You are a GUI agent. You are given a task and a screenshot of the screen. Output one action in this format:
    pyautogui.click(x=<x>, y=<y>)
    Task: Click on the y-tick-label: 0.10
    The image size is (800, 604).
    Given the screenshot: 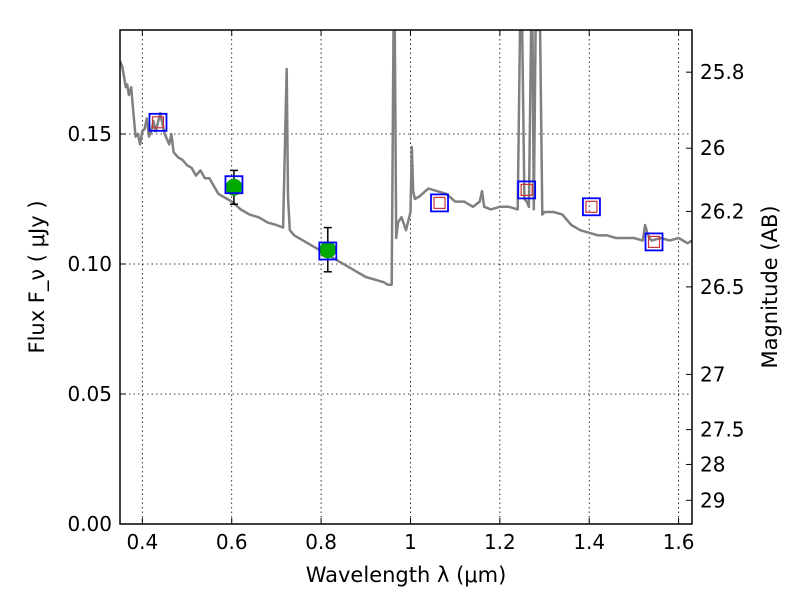 What is the action you would take?
    pyautogui.click(x=89, y=264)
    